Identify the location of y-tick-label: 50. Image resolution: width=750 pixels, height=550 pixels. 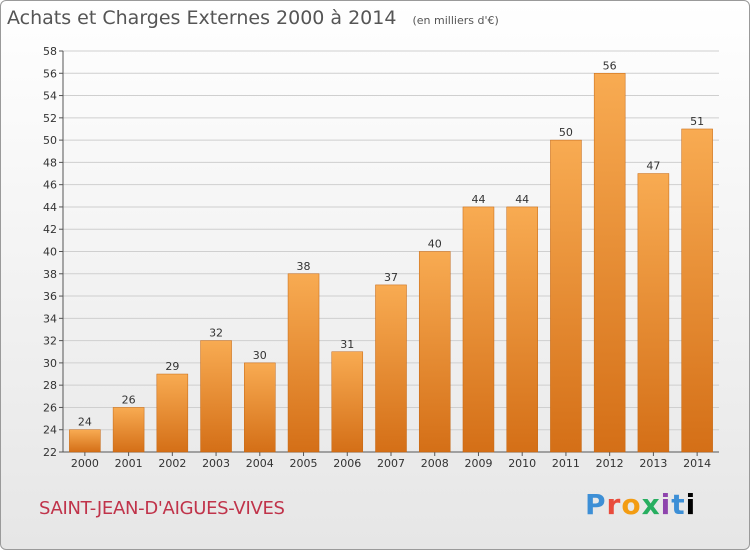
(50, 140).